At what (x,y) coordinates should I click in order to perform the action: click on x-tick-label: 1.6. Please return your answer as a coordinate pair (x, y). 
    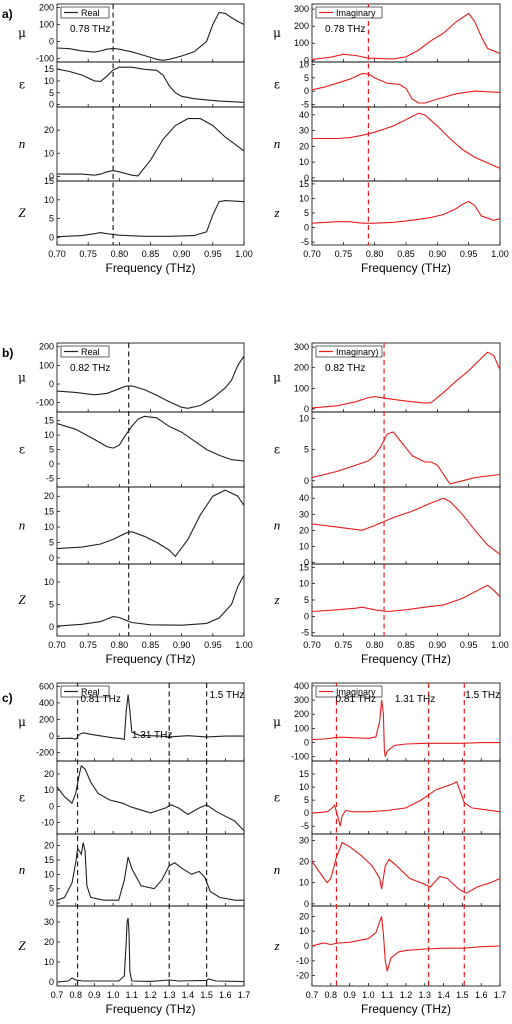
    Looking at the image, I should click on (225, 995).